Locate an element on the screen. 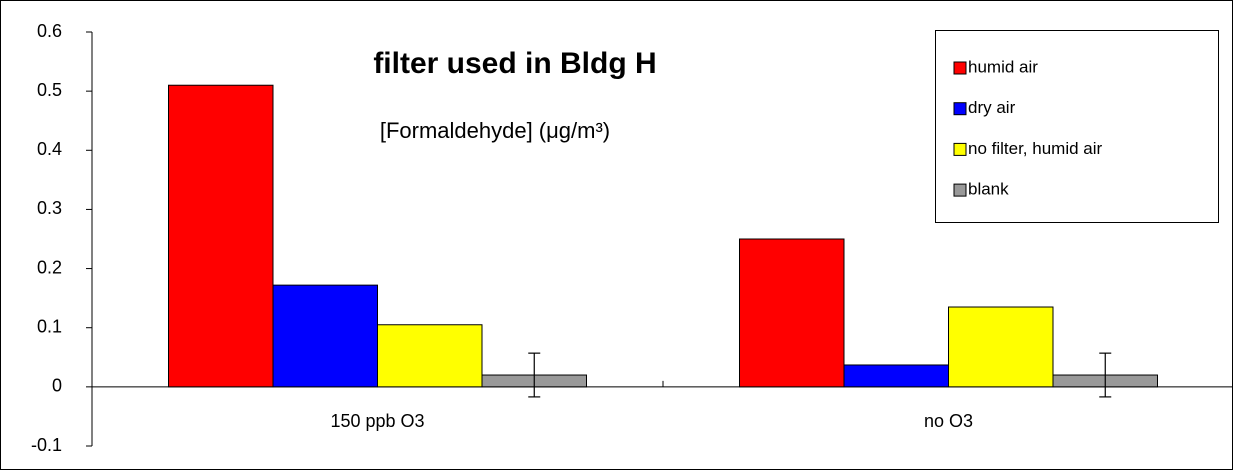  y-tick-label: -0.1 is located at coordinates (46, 445).